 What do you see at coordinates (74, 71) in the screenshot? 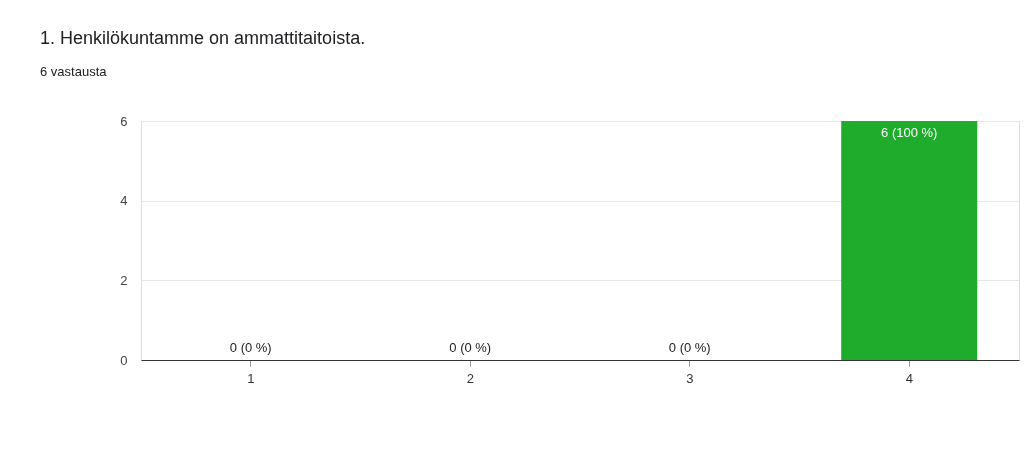
I see `chart-subtitle: 6 vastausta` at bounding box center [74, 71].